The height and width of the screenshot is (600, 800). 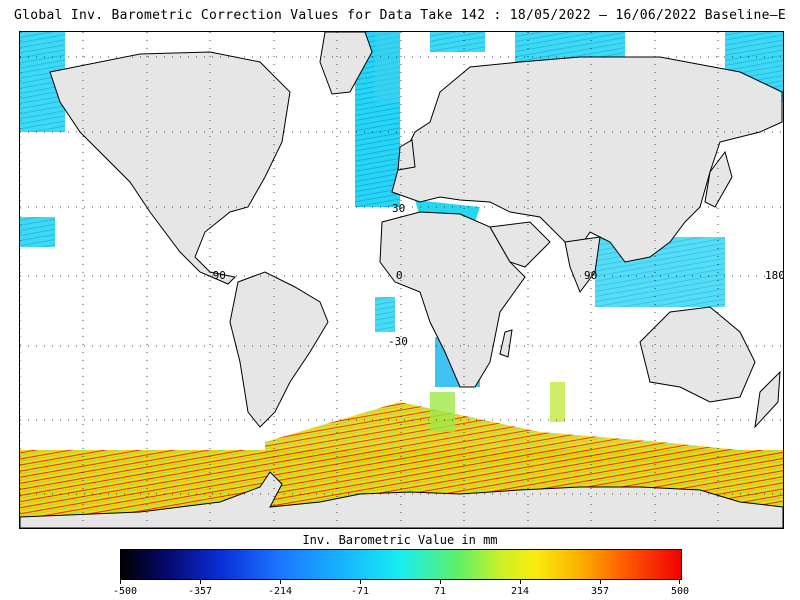 I want to click on lat-label-minus30: -30, so click(x=398, y=341).